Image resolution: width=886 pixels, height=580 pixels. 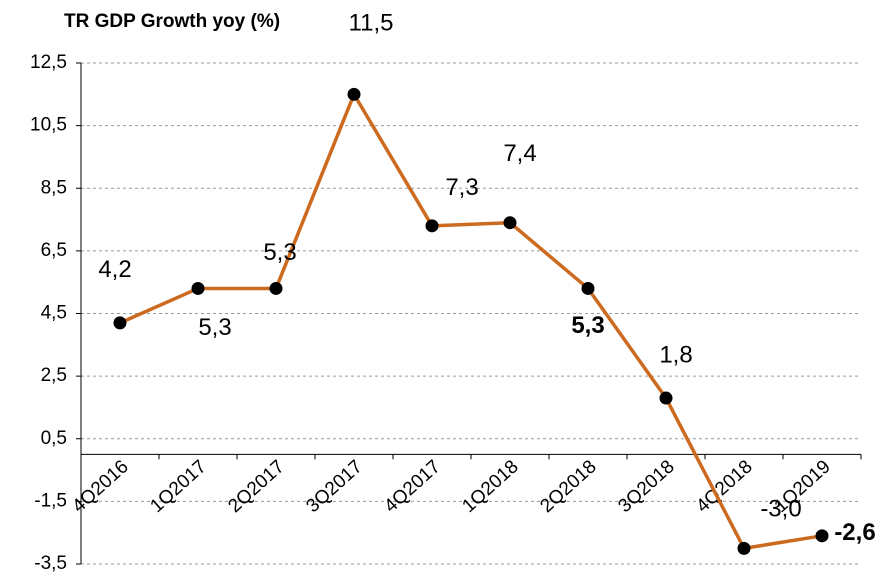 I want to click on x-tick-label: 3Q2017, so click(x=334, y=486).